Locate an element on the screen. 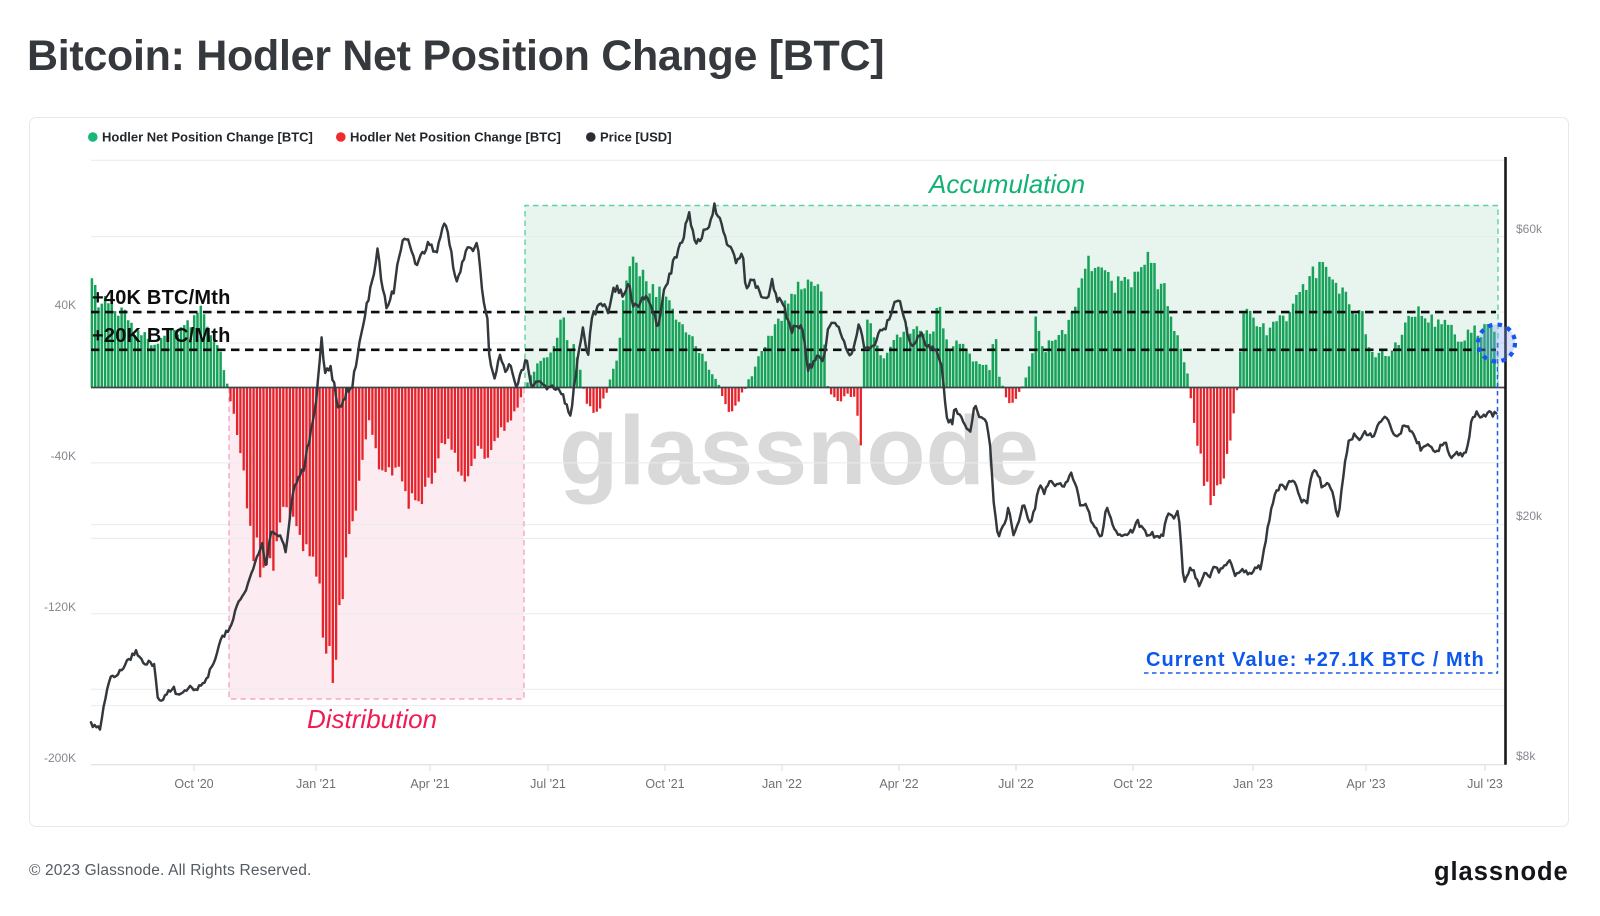 This screenshot has width=1600, height=916. svg-text: $8k is located at coordinates (1526, 756).